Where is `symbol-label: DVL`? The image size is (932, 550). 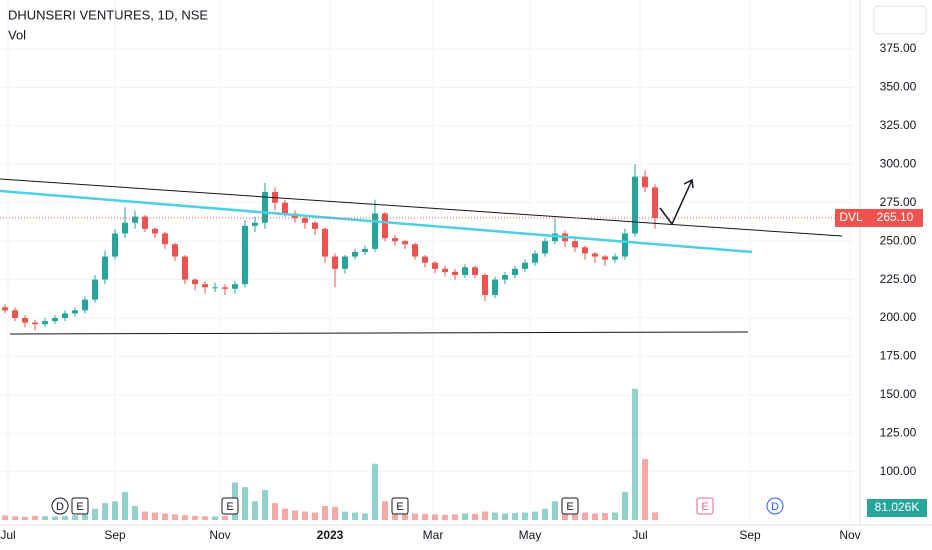
symbol-label: DVL is located at coordinates (851, 217).